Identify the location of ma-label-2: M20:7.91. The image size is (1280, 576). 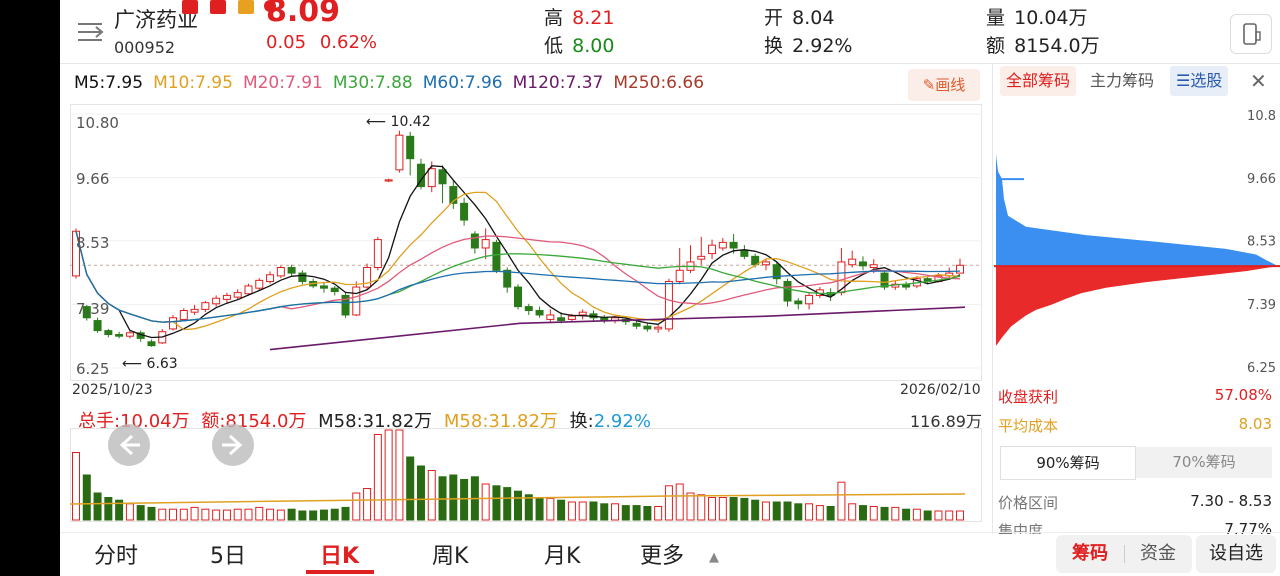
(282, 83).